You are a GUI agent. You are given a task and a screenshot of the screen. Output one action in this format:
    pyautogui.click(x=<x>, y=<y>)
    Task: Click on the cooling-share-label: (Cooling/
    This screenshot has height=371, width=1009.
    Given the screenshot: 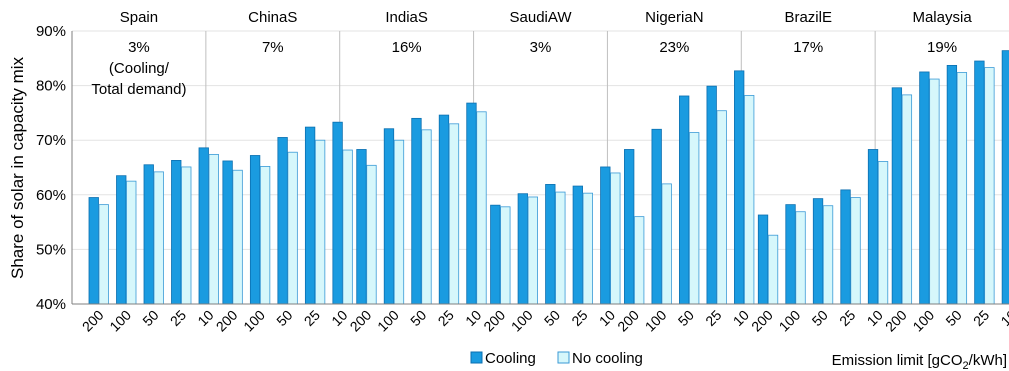 What is the action you would take?
    pyautogui.click(x=139, y=68)
    